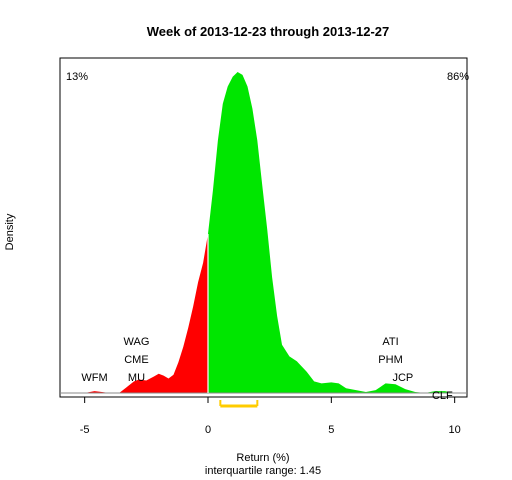 The image size is (512, 480). Describe the element at coordinates (390, 342) in the screenshot. I see `ticker-label: ATI` at that location.